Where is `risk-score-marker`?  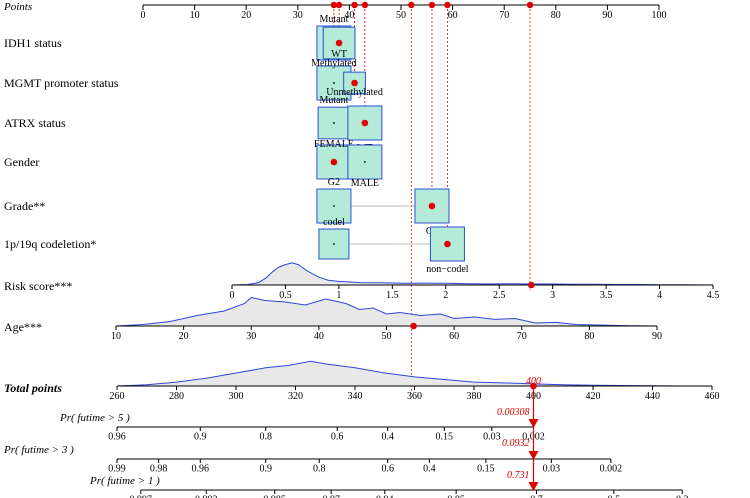 risk-score-marker is located at coordinates (531, 285).